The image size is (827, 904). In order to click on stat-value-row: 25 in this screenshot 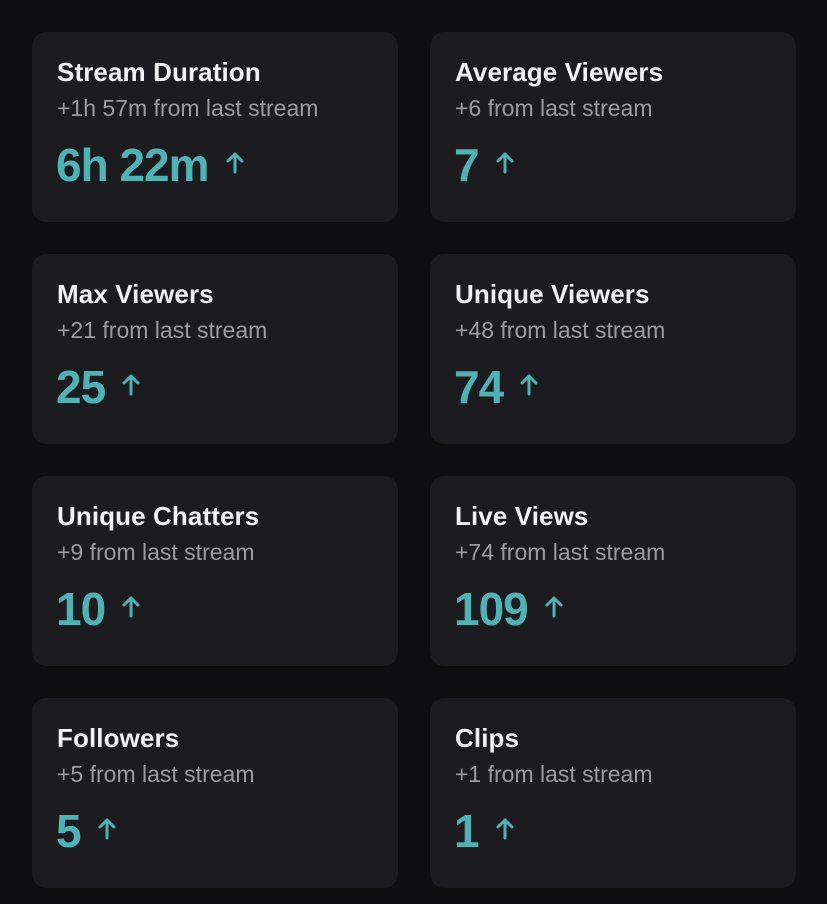, I will do `click(98, 387)`.